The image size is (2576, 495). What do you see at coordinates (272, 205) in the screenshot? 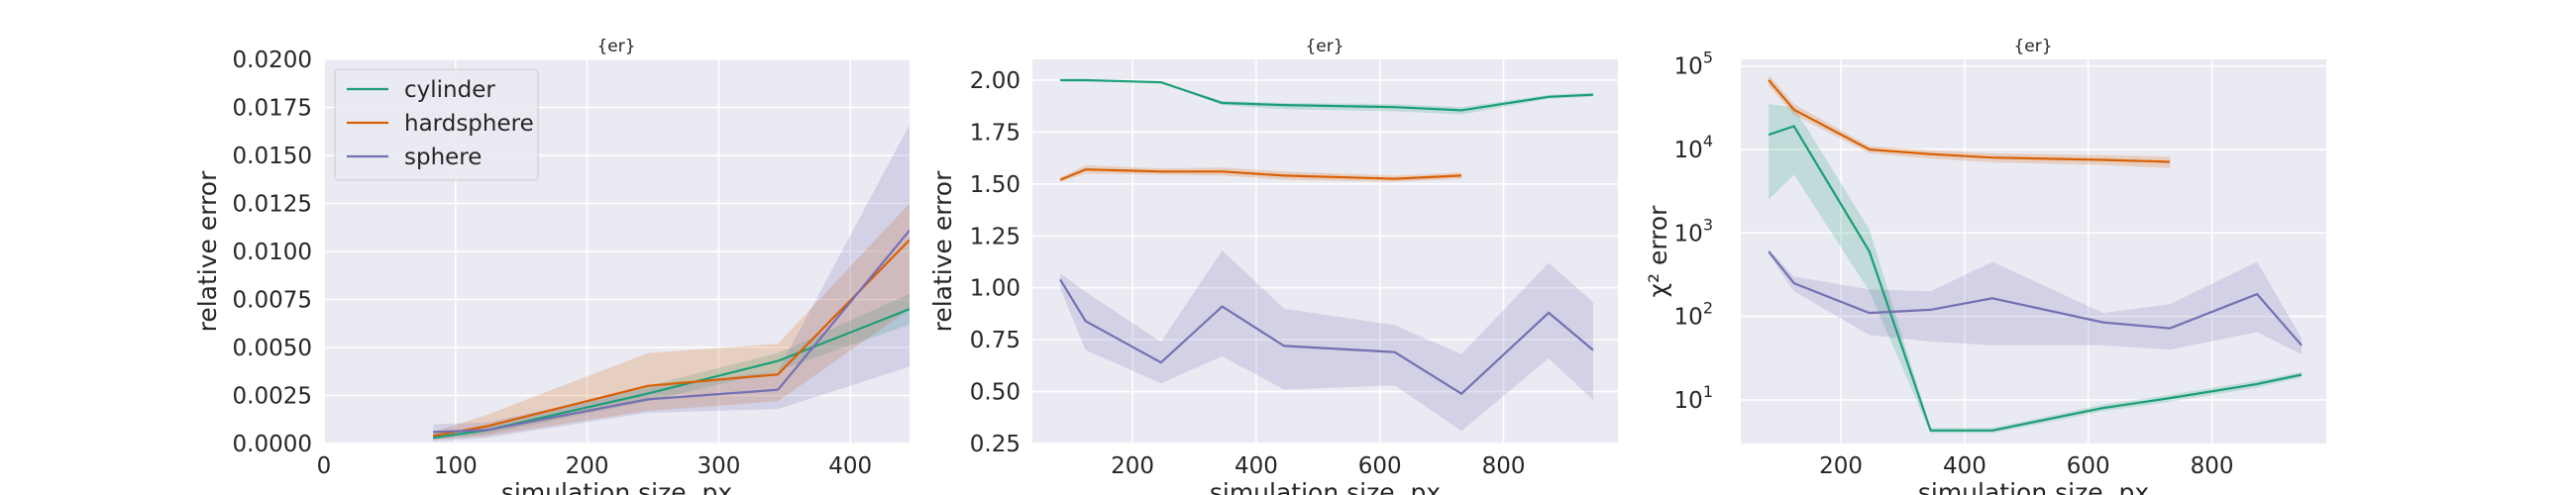
I see `y-tick-label: 0.0125` at bounding box center [272, 205].